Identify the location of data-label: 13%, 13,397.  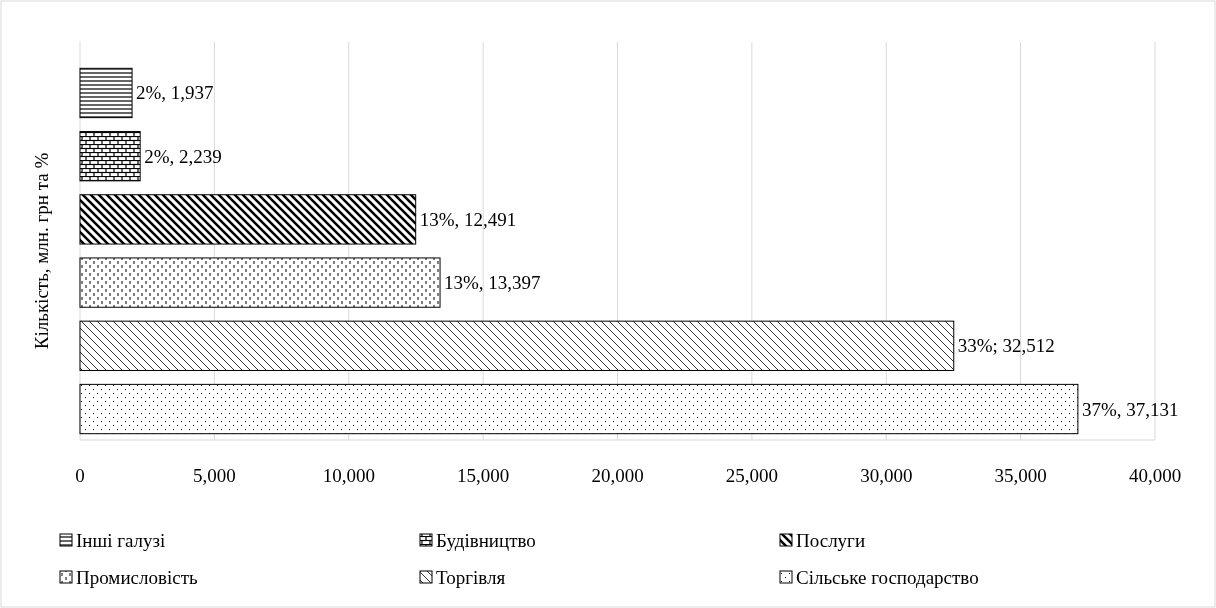
(492, 283).